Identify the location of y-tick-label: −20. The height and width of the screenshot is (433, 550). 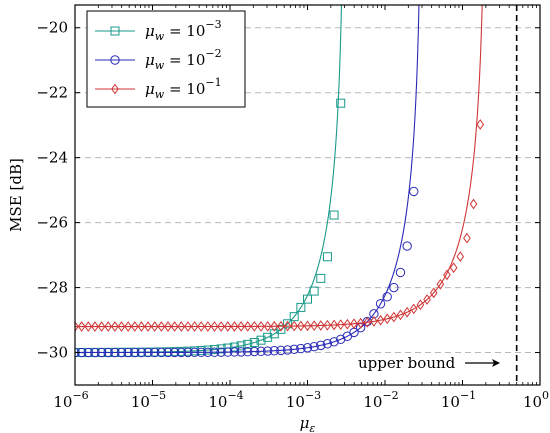
(52, 28).